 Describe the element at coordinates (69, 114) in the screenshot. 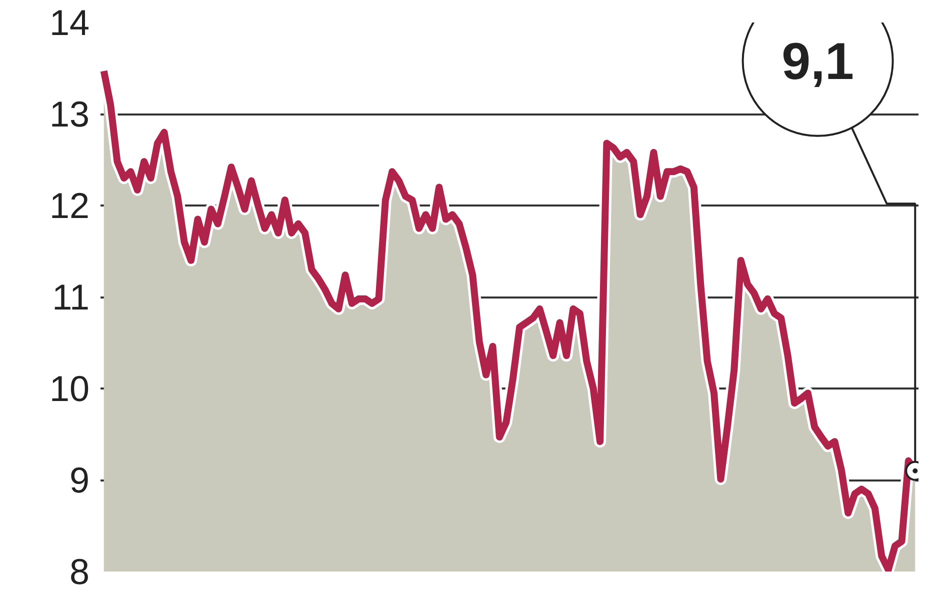

I see `y-tick-label: 13` at that location.